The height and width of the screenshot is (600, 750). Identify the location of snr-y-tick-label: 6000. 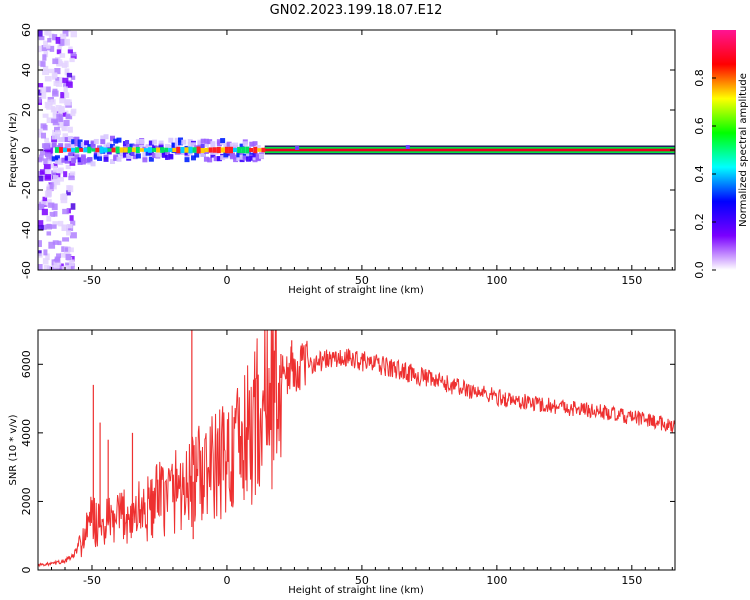
(26, 364).